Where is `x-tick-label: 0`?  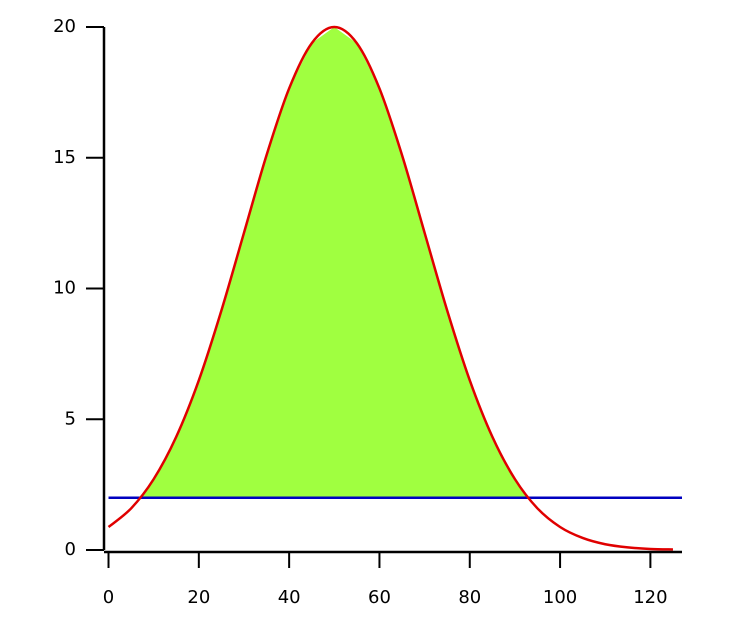
x-tick-label: 0 is located at coordinates (108, 597).